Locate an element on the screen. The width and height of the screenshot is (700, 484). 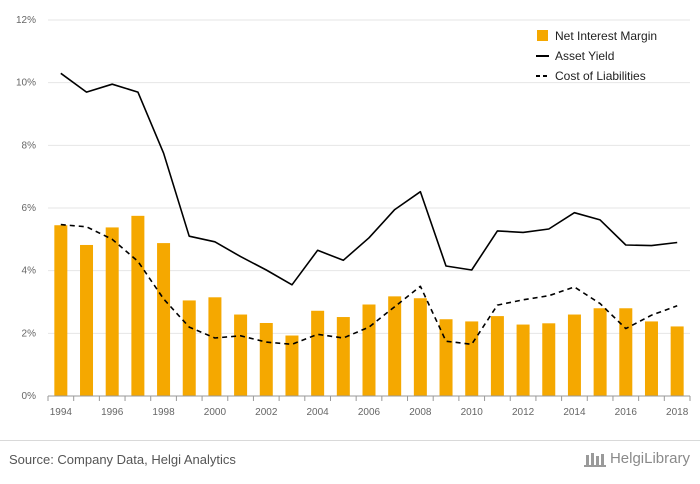
x-tick-label: 2018 is located at coordinates (677, 412).